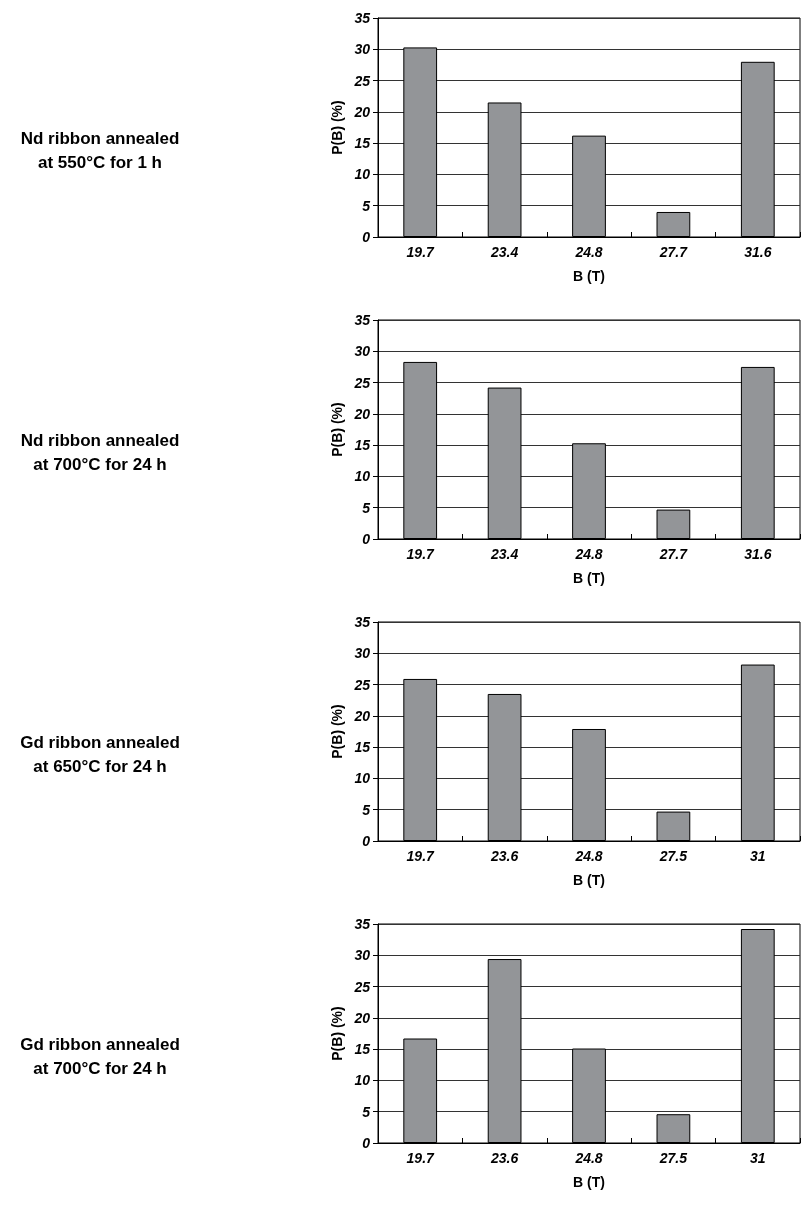 The height and width of the screenshot is (1211, 804). I want to click on text: Nd ribbon annealed at 550°C for 1 h, so click(100, 151).